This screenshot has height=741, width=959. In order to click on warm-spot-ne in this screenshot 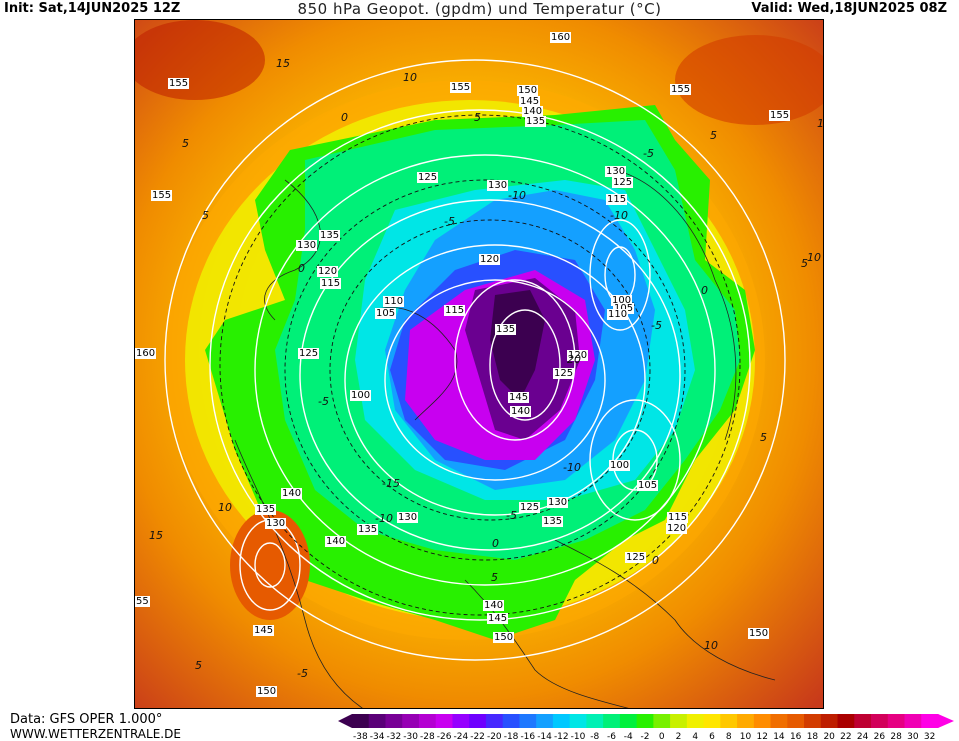, I will do `click(749, 80)`.